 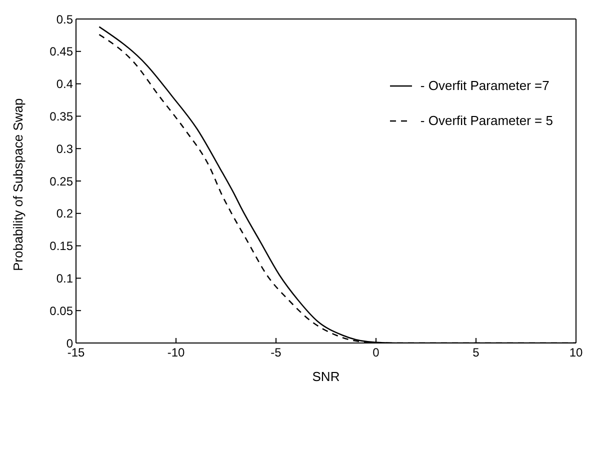 What do you see at coordinates (18, 184) in the screenshot?
I see `y-axis-title: Probability of Subspace Swap` at bounding box center [18, 184].